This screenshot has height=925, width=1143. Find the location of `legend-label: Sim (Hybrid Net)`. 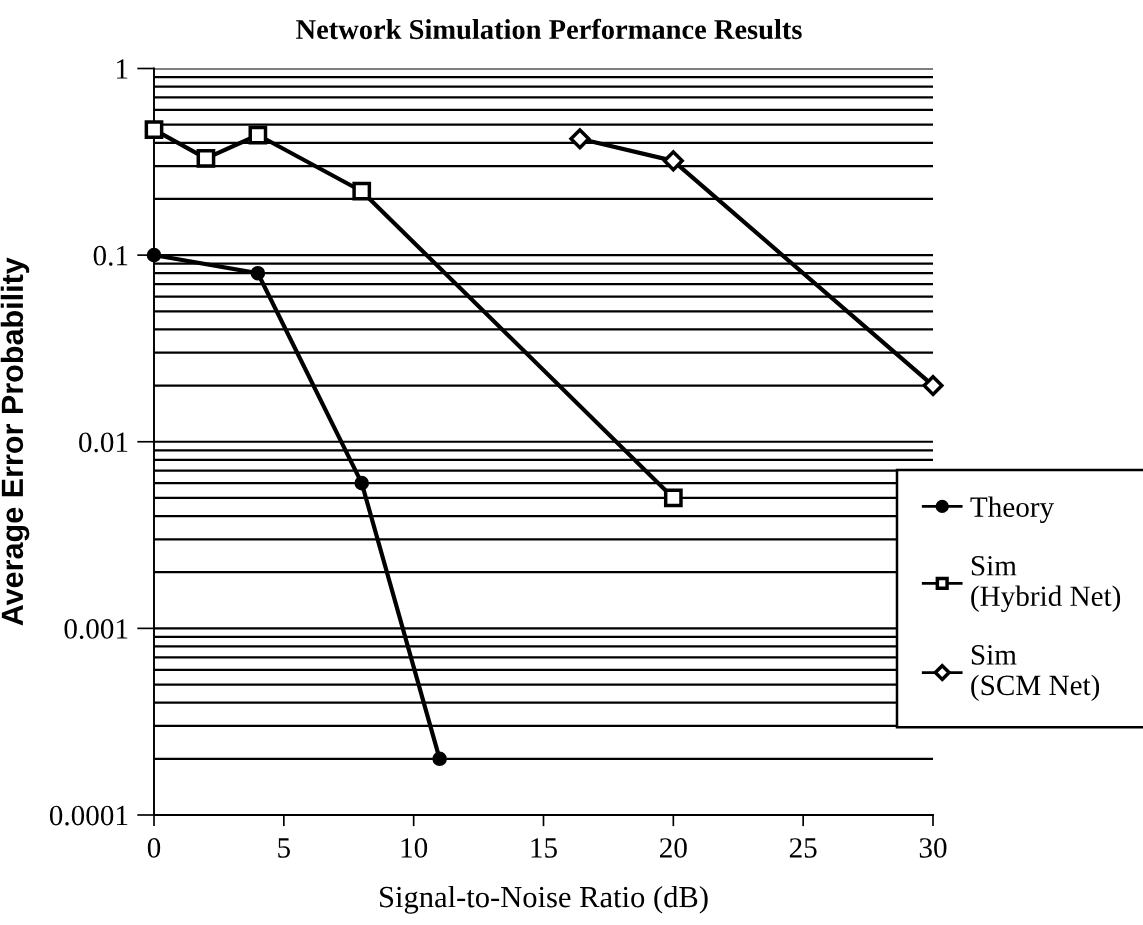

legend-label: Sim (Hybrid Net) is located at coordinates (1046, 584).